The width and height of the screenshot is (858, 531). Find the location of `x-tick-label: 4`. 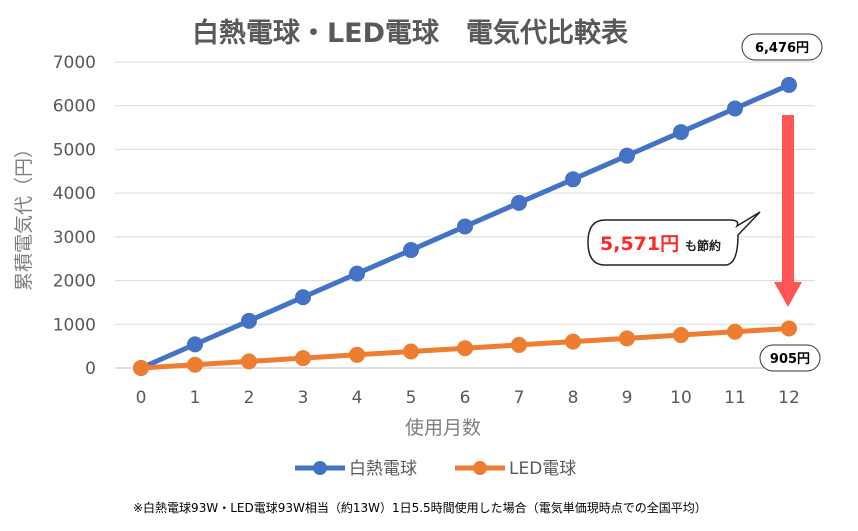

x-tick-label: 4 is located at coordinates (357, 398).